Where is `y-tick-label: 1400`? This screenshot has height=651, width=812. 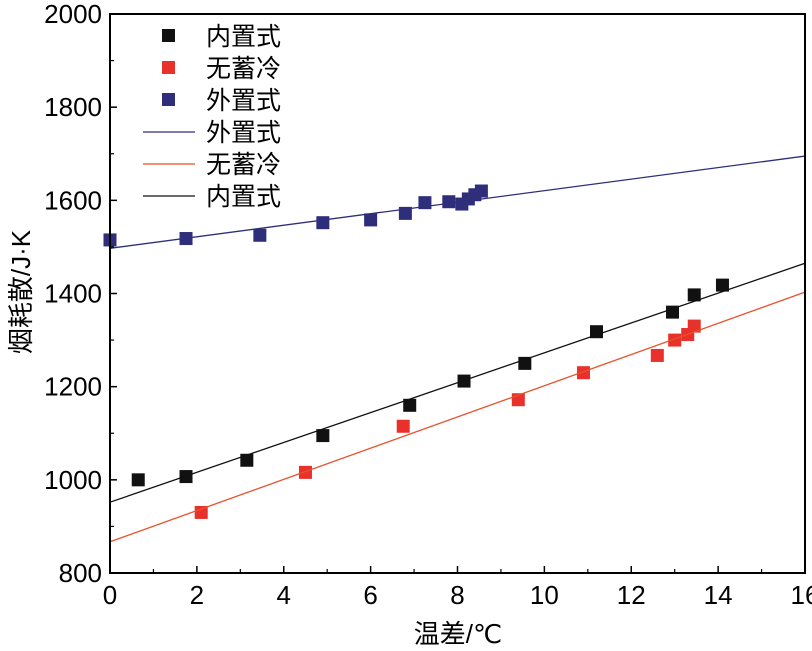
y-tick-label: 1400 is located at coordinates (73, 294).